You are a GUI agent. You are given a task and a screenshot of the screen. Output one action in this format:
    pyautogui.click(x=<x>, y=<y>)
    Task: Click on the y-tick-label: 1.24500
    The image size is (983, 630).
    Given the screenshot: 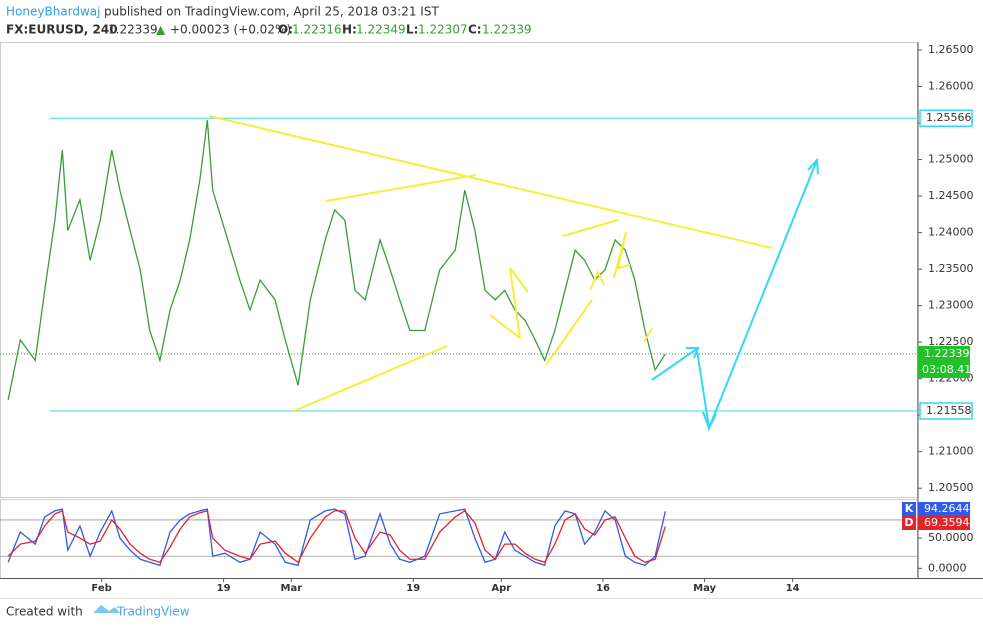 What is the action you would take?
    pyautogui.click(x=951, y=195)
    